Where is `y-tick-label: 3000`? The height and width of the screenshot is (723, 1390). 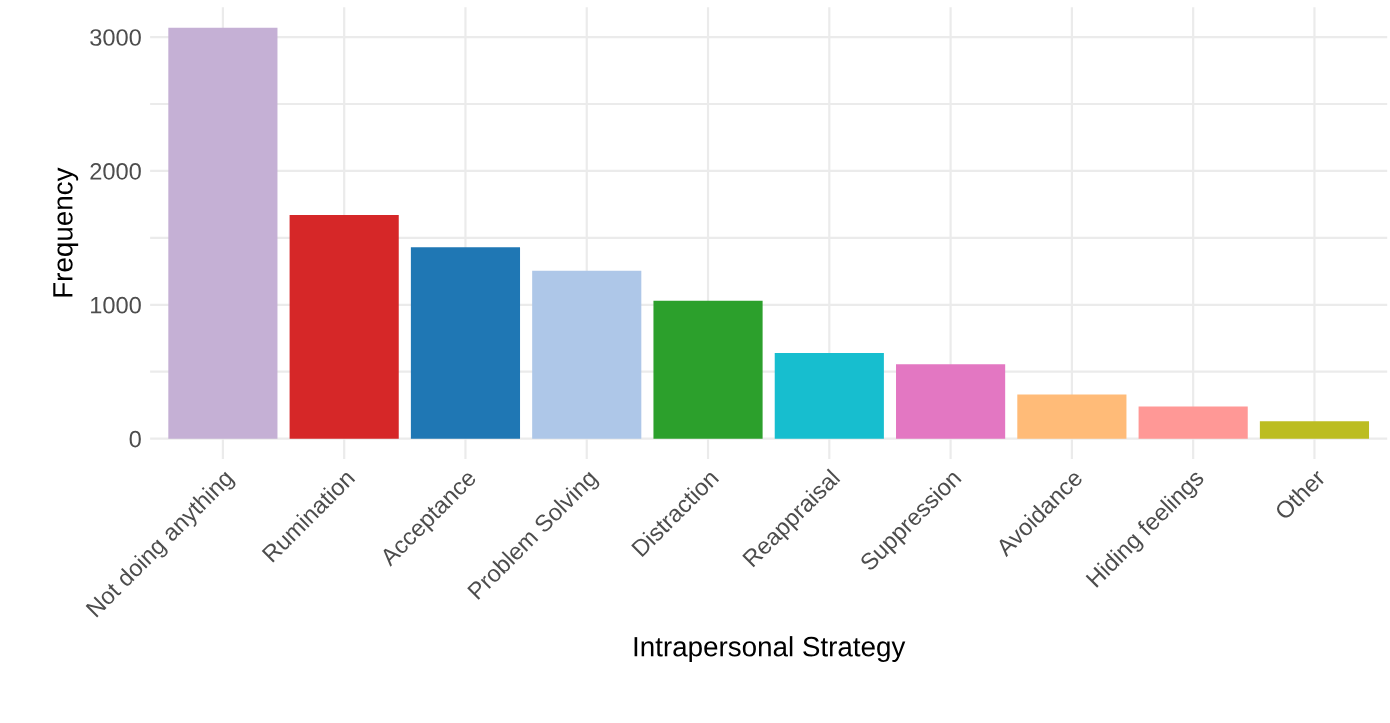
y-tick-label: 3000 is located at coordinates (115, 37).